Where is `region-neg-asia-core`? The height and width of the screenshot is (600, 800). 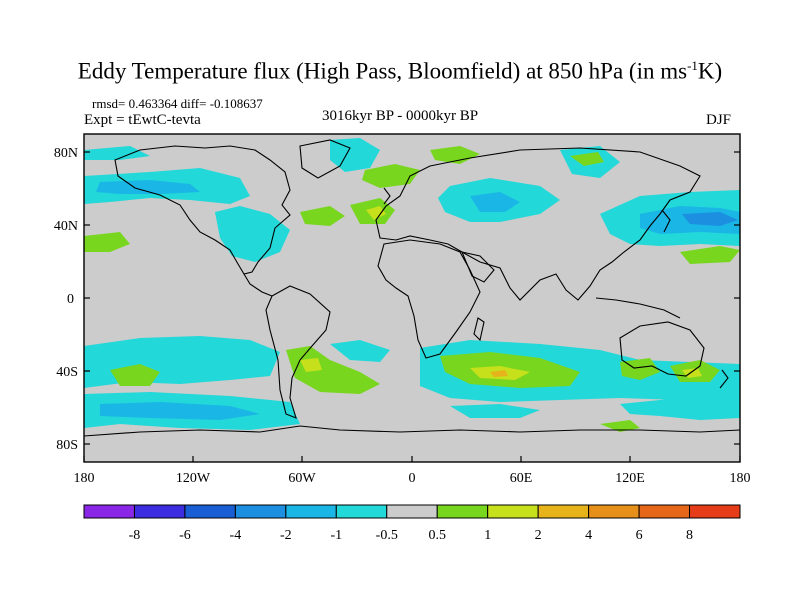 region-neg-asia-core is located at coordinates (495, 202).